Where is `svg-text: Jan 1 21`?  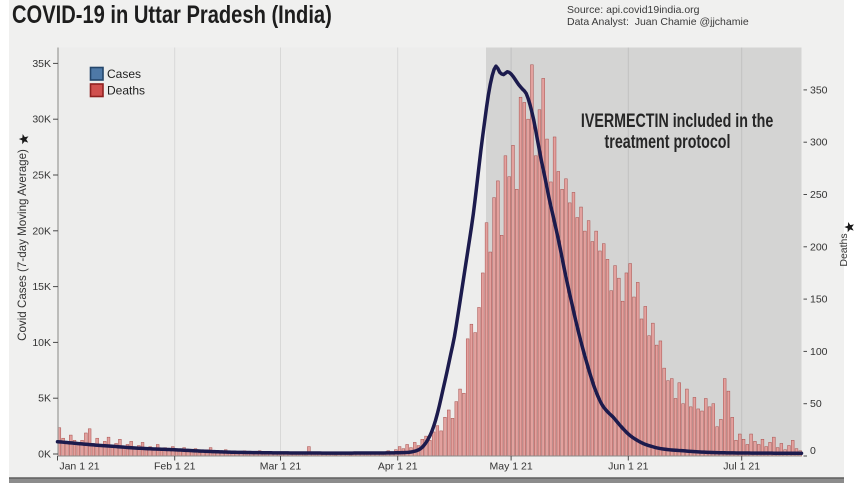 svg-text: Jan 1 21 is located at coordinates (79, 467).